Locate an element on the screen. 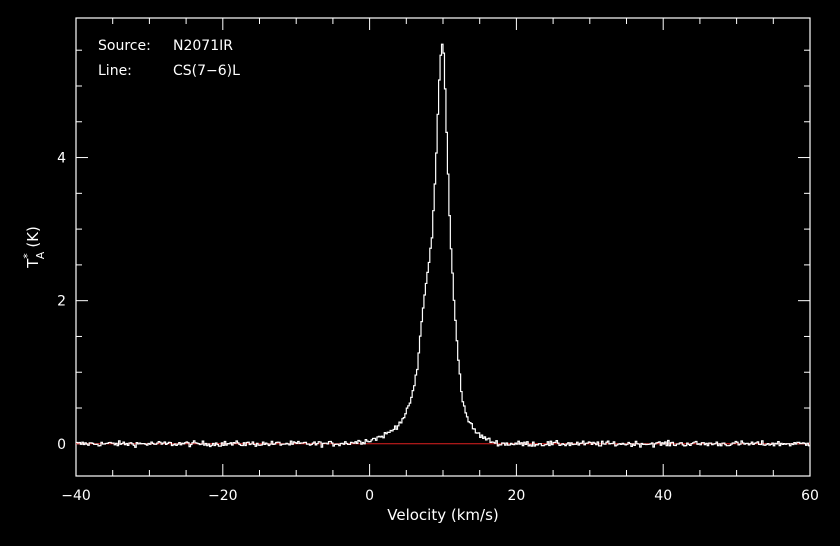 This screenshot has width=840, height=546. svg-text:T*A(K): T*A (K) is located at coordinates (34, 247).